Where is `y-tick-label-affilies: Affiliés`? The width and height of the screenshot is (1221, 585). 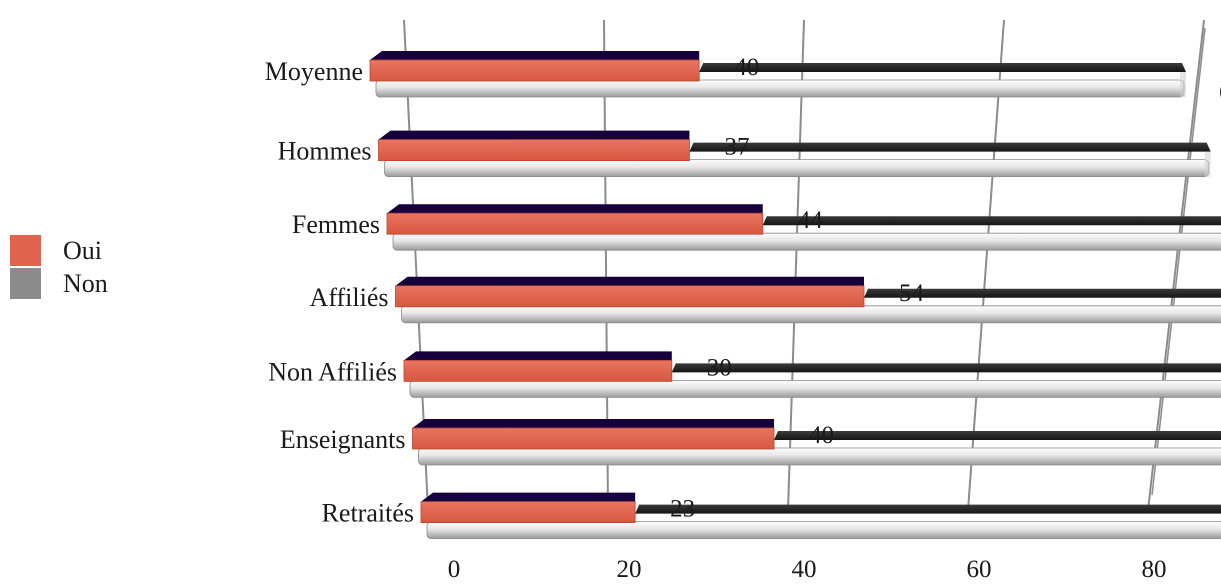 y-tick-label-affilies: Affiliés is located at coordinates (349, 297).